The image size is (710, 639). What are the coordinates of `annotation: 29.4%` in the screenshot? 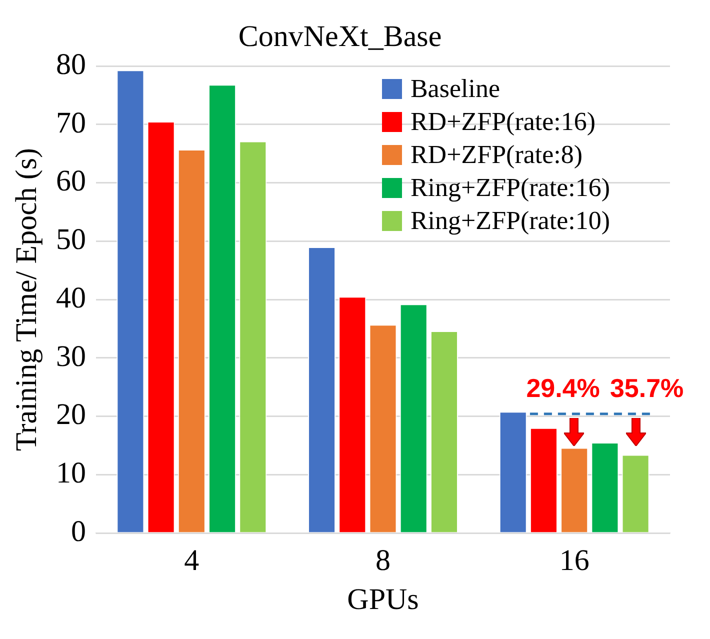 It's located at (563, 388).